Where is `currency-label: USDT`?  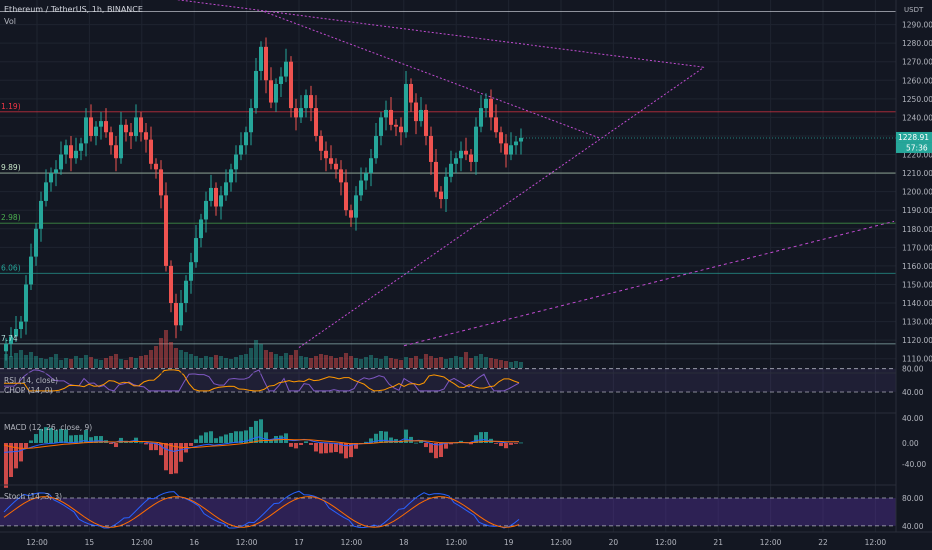 currency-label: USDT is located at coordinates (914, 10).